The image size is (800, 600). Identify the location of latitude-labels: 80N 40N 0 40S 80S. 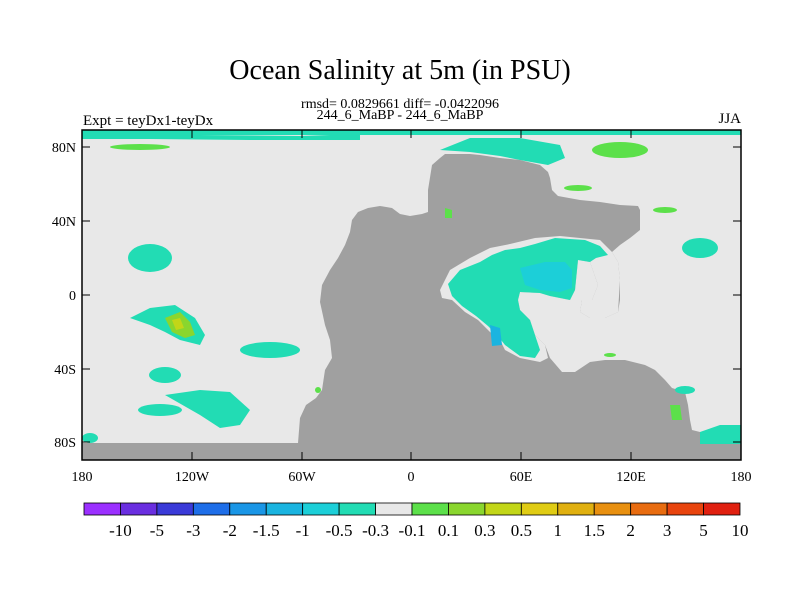
(64, 296).